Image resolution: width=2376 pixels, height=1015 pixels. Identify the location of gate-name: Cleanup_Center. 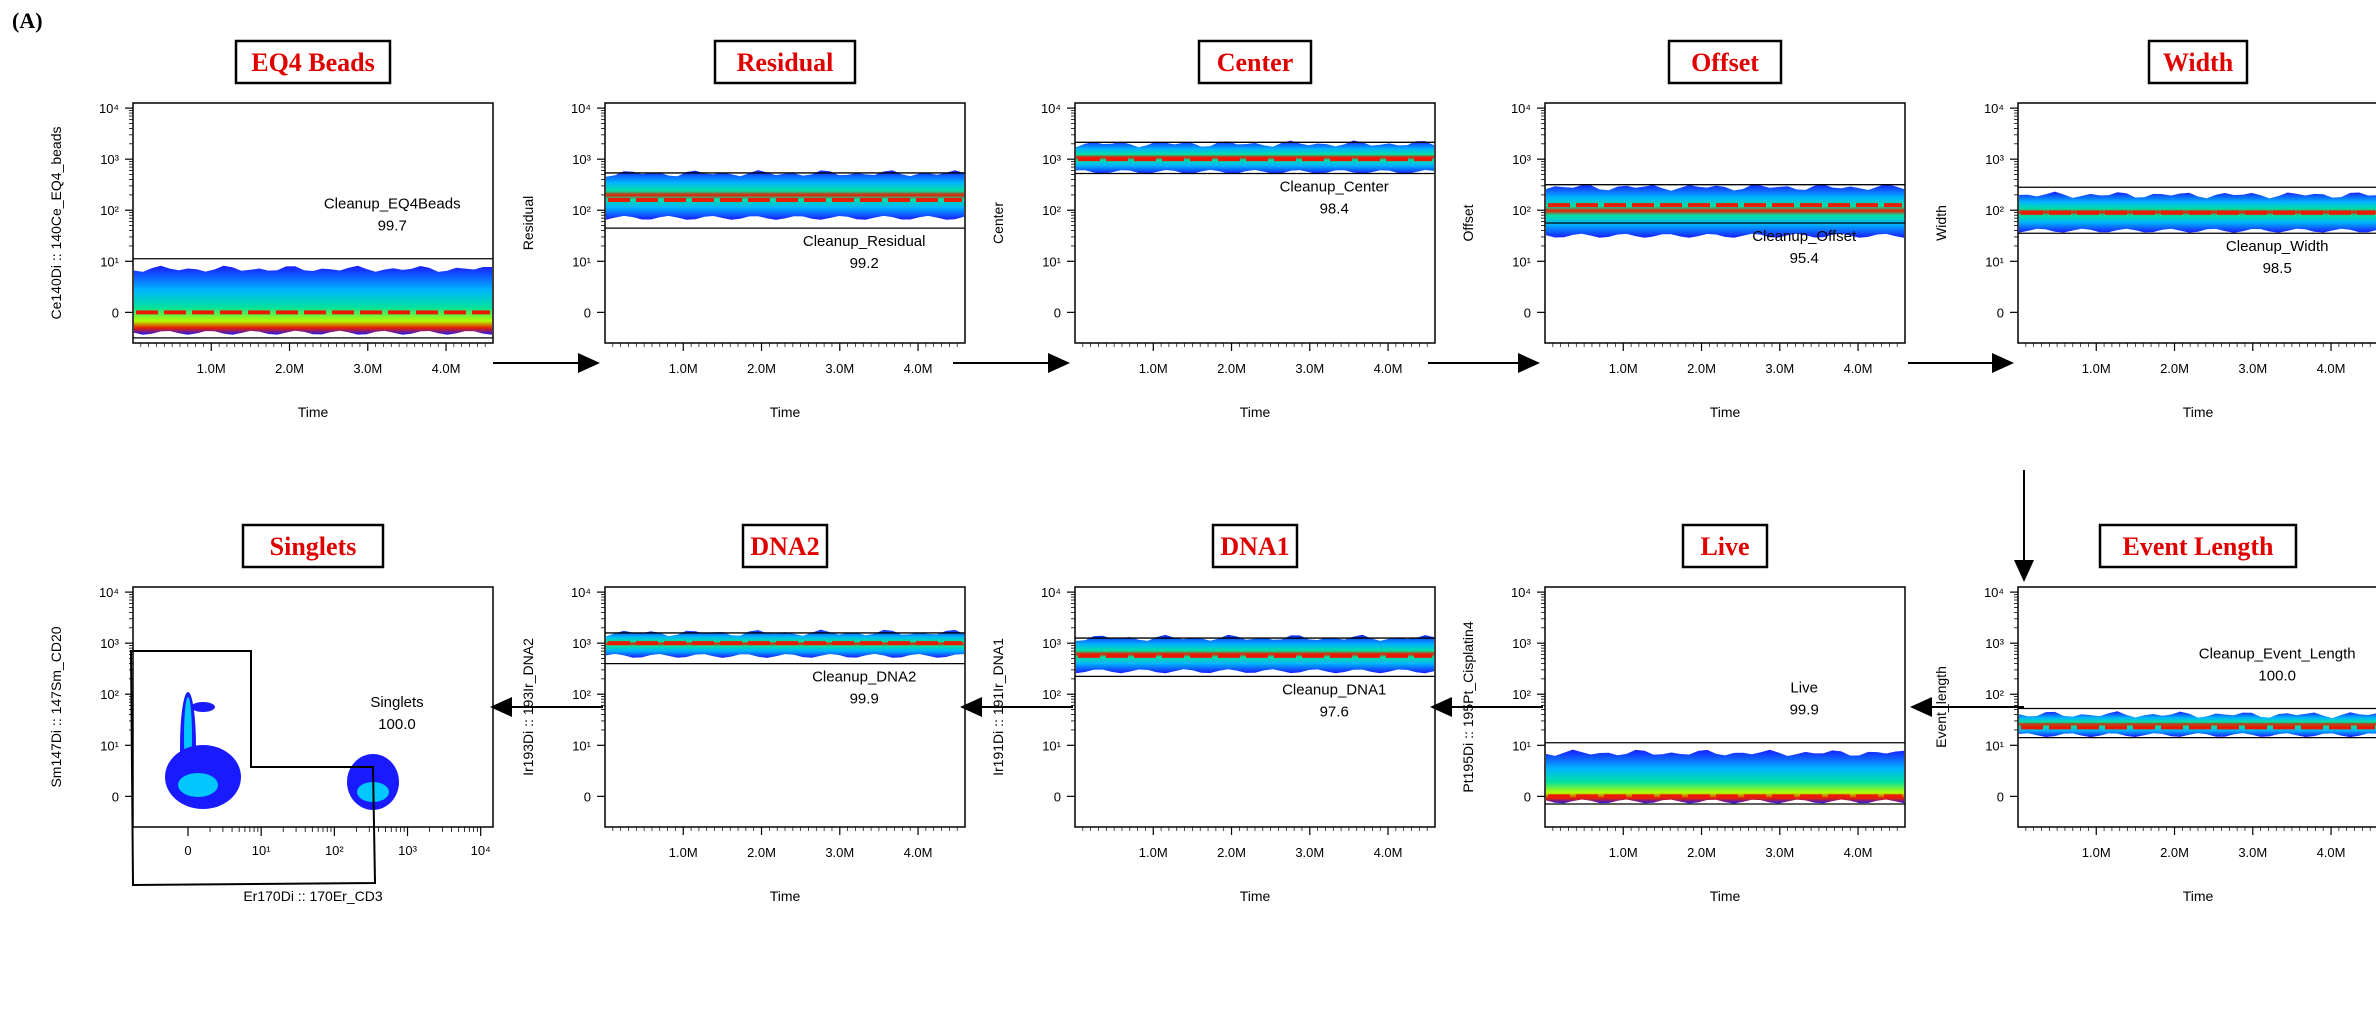
(1334, 186).